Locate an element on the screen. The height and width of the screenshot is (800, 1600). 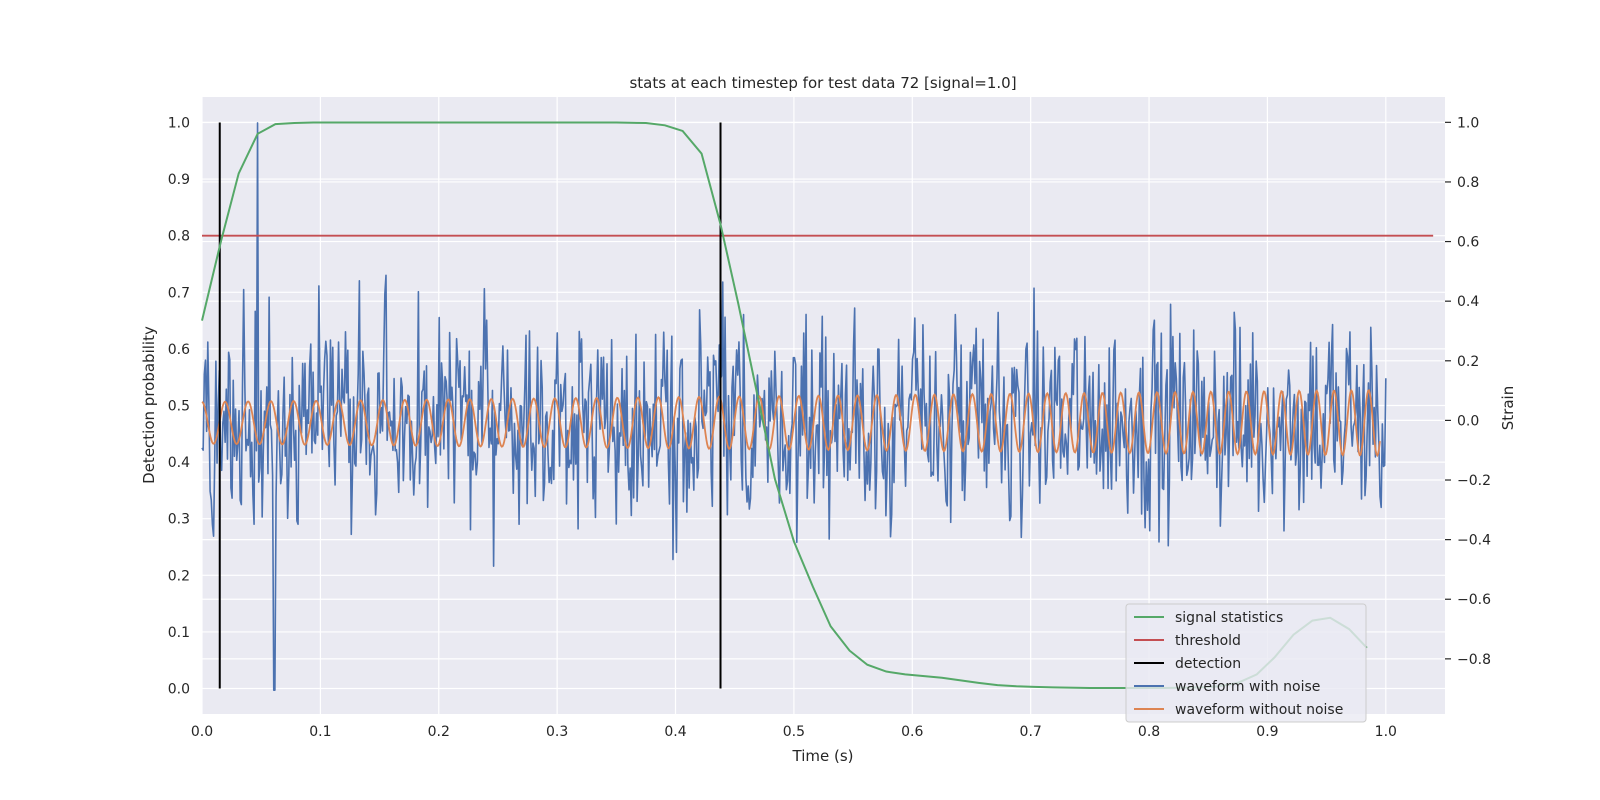
x-tick-label: 0.3 is located at coordinates (557, 732).